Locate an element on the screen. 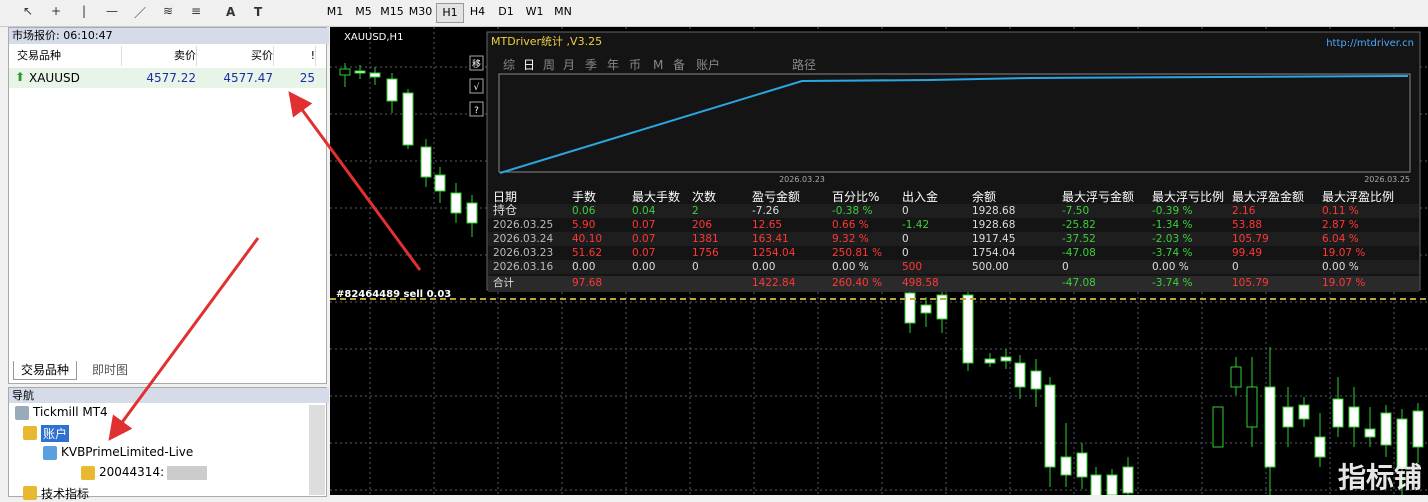 The image size is (1428, 502). side-button-label: 移 is located at coordinates (476, 64).